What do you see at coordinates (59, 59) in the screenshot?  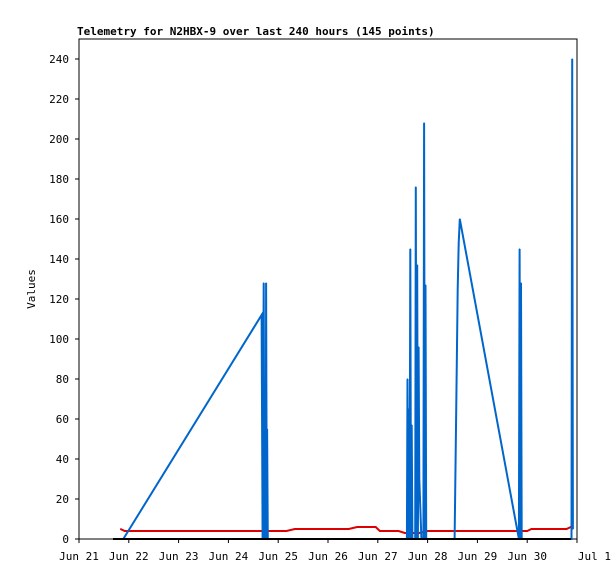 I see `y-tick-label: 240` at bounding box center [59, 59].